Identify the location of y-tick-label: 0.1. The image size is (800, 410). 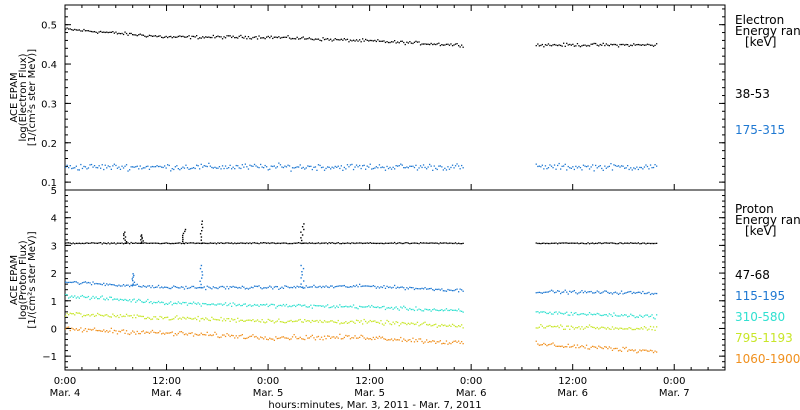
(49, 183).